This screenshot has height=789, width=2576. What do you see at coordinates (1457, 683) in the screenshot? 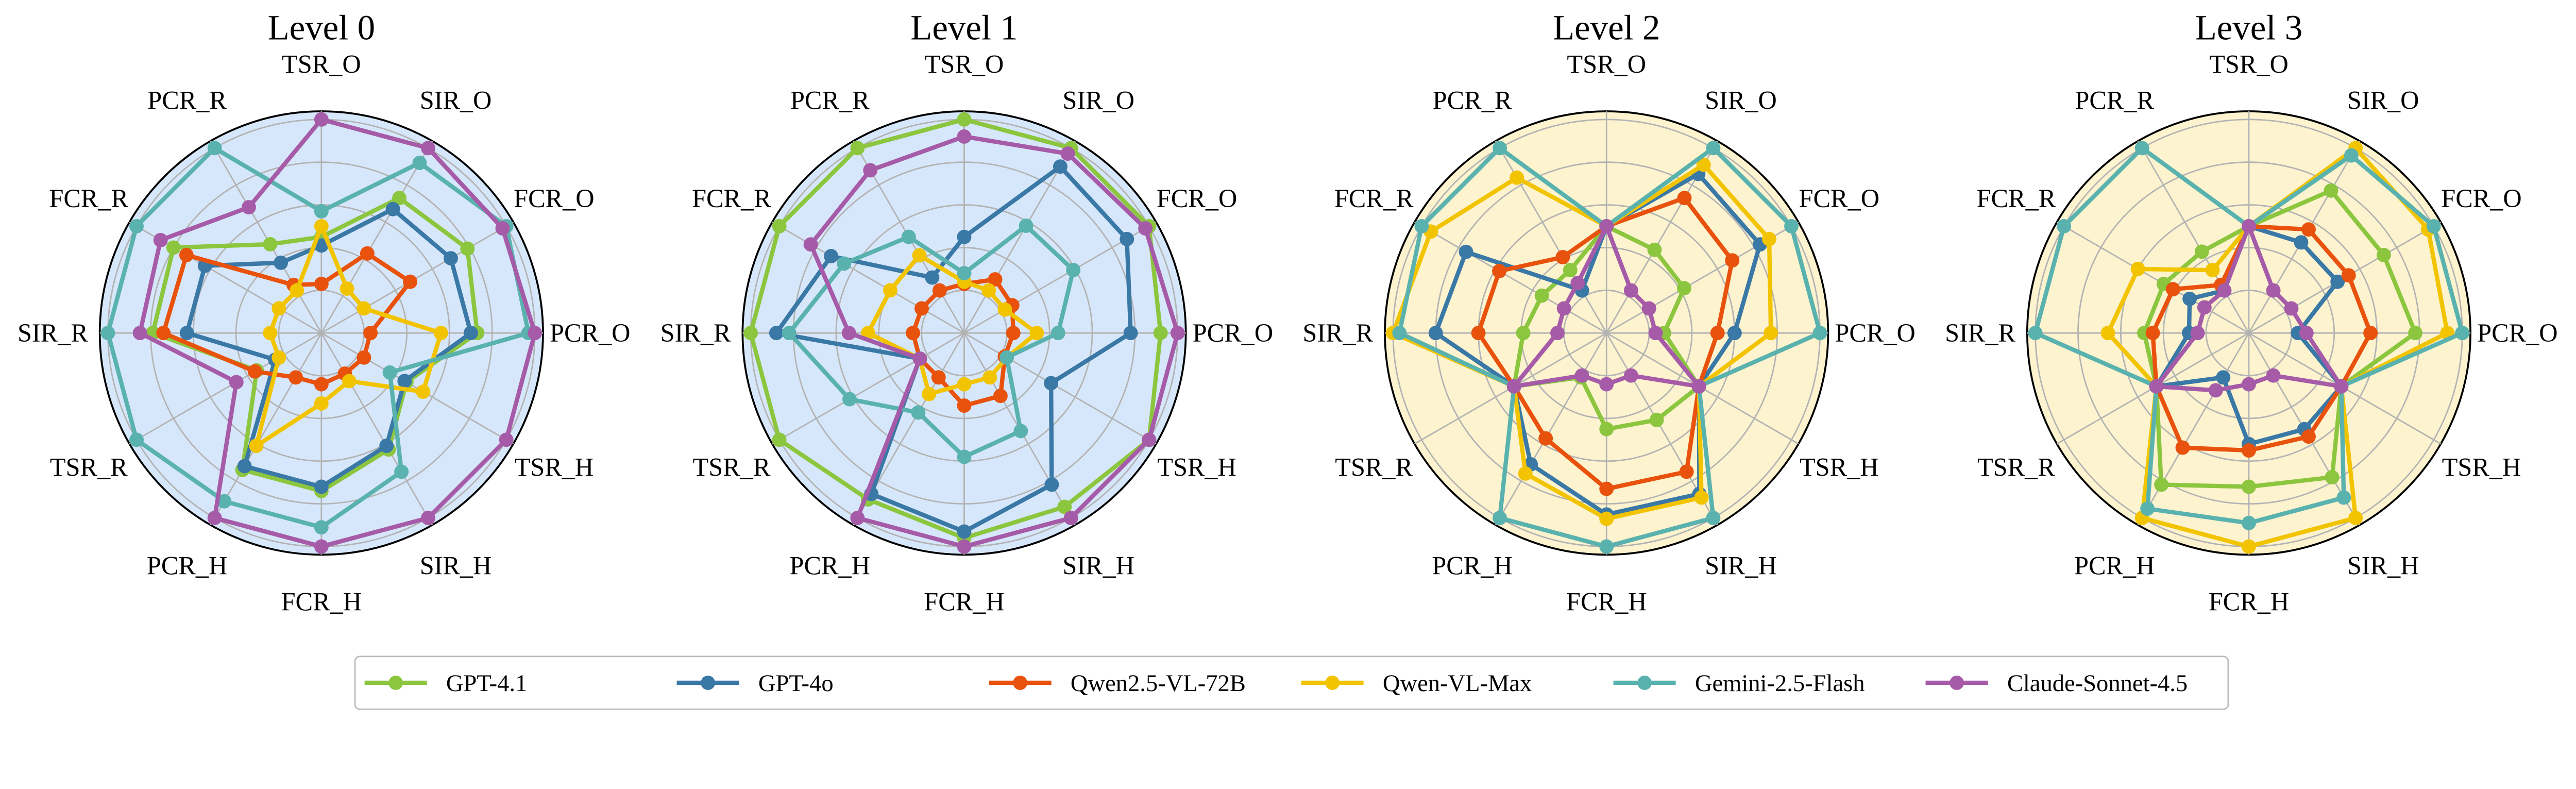
I see `legend-label: Qwen-VL-Max` at bounding box center [1457, 683].